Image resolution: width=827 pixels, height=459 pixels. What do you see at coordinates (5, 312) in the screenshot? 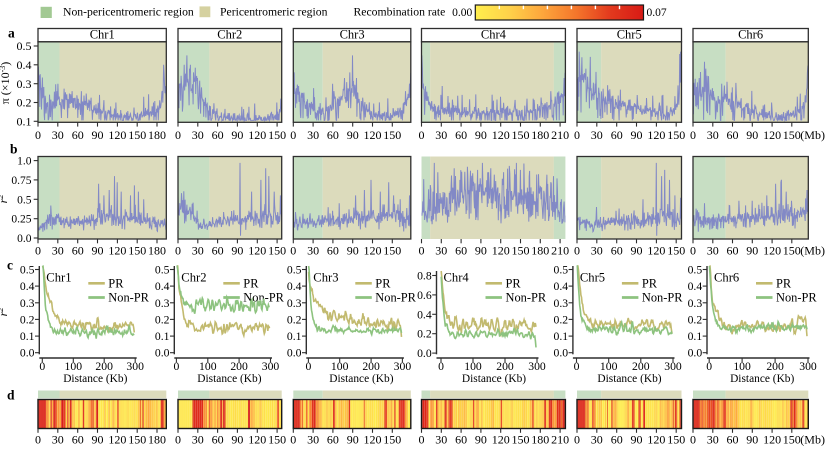
I see `svg-text: r2` at bounding box center [5, 312].